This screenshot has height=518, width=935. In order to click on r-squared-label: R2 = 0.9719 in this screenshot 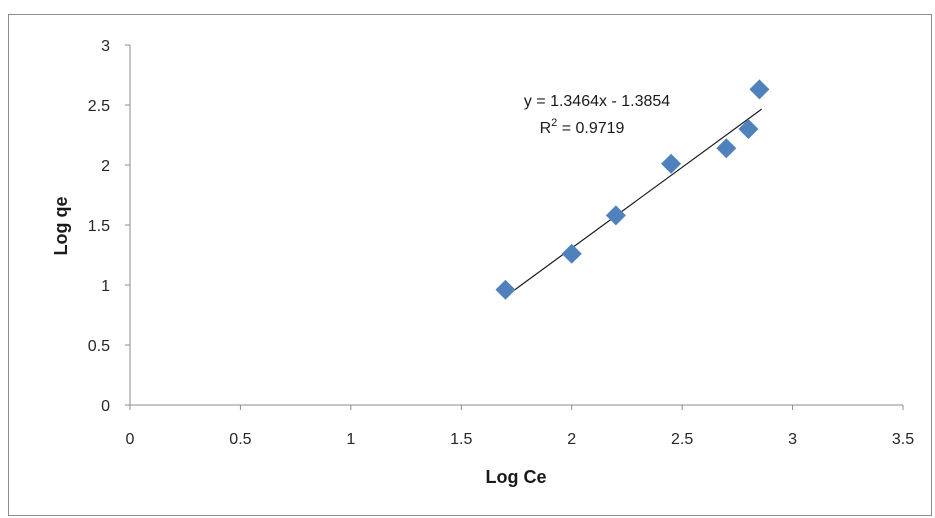, I will do `click(582, 127)`.